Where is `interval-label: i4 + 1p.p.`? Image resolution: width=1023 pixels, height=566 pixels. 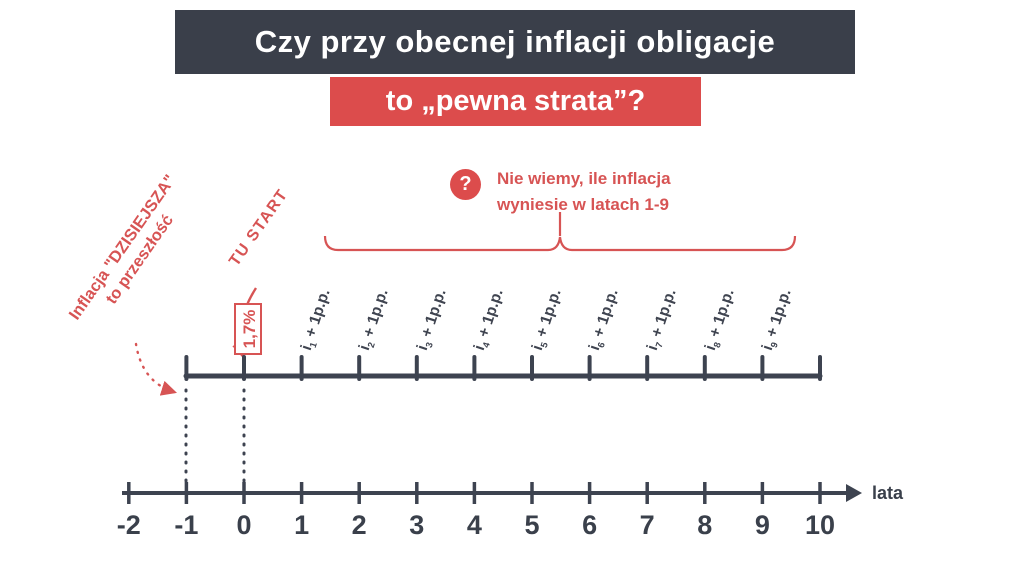
interval-label: i4 + 1p.p. is located at coordinates (489, 319).